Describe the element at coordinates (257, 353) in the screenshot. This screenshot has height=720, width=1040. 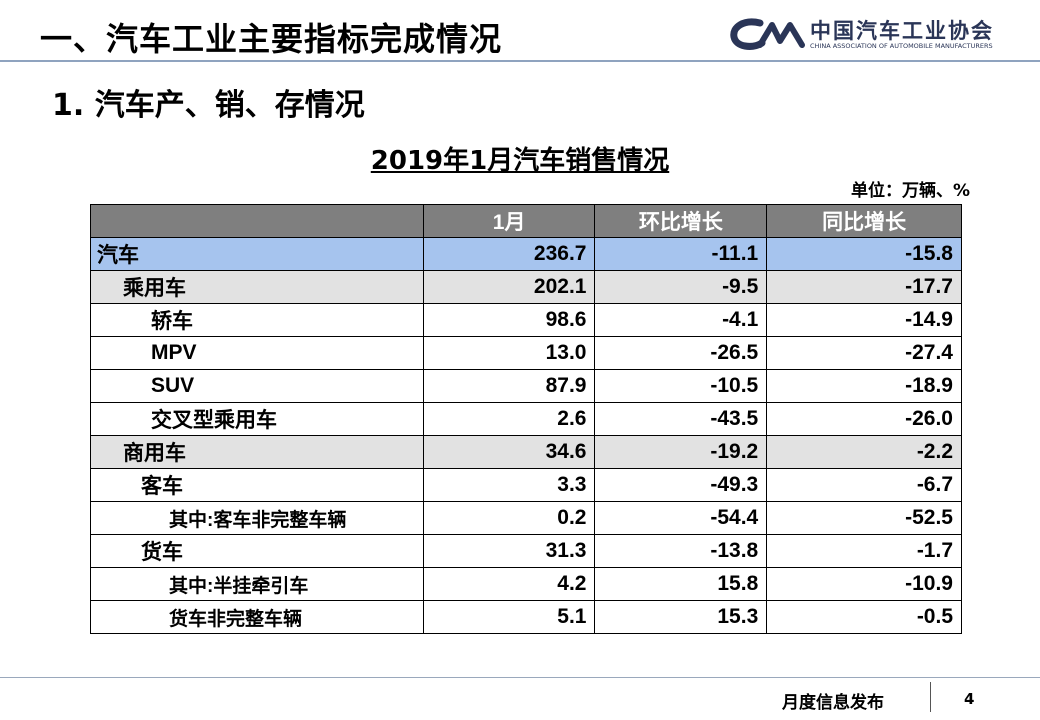
I see `row-label: MPV` at that location.